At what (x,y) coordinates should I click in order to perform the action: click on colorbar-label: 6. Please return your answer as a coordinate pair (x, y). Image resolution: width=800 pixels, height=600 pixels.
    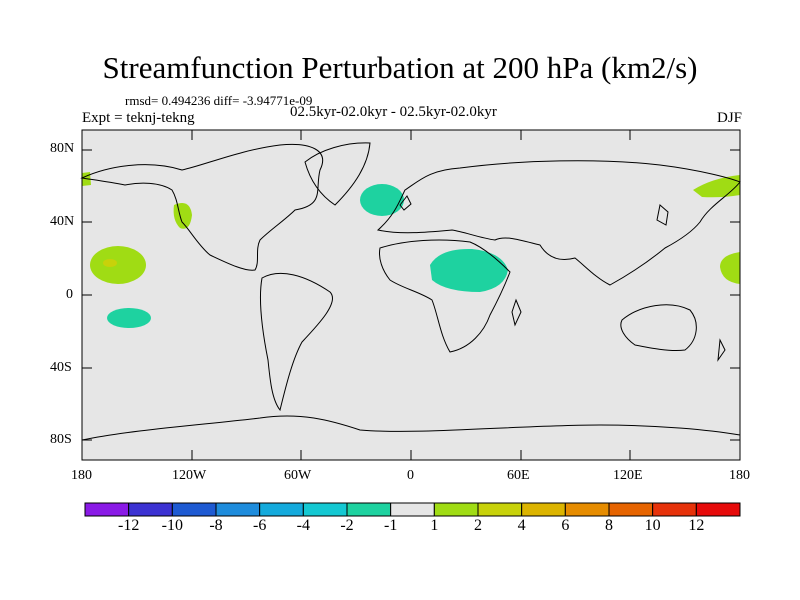
    Looking at the image, I should click on (565, 525).